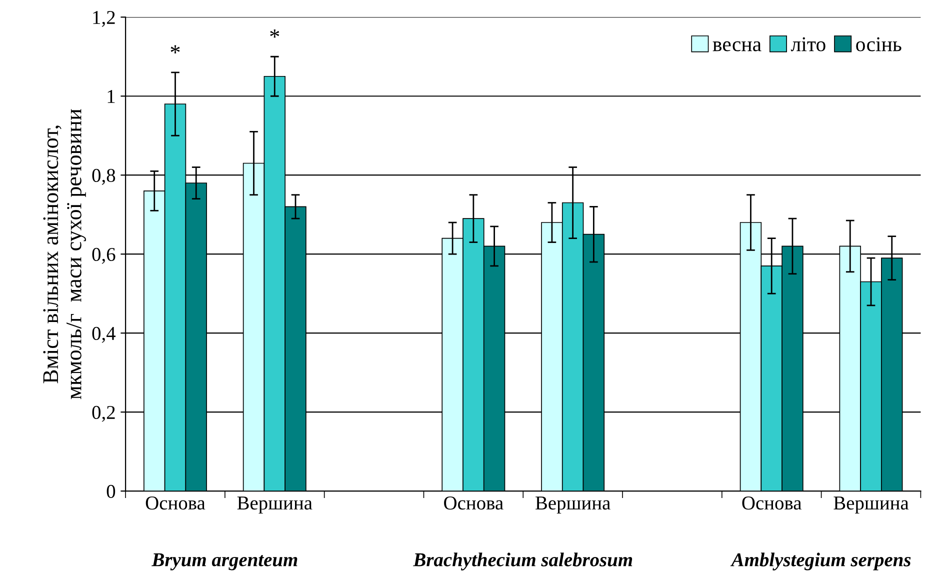 The width and height of the screenshot is (930, 571). What do you see at coordinates (225, 561) in the screenshot?
I see `text: Bryum argenteum` at bounding box center [225, 561].